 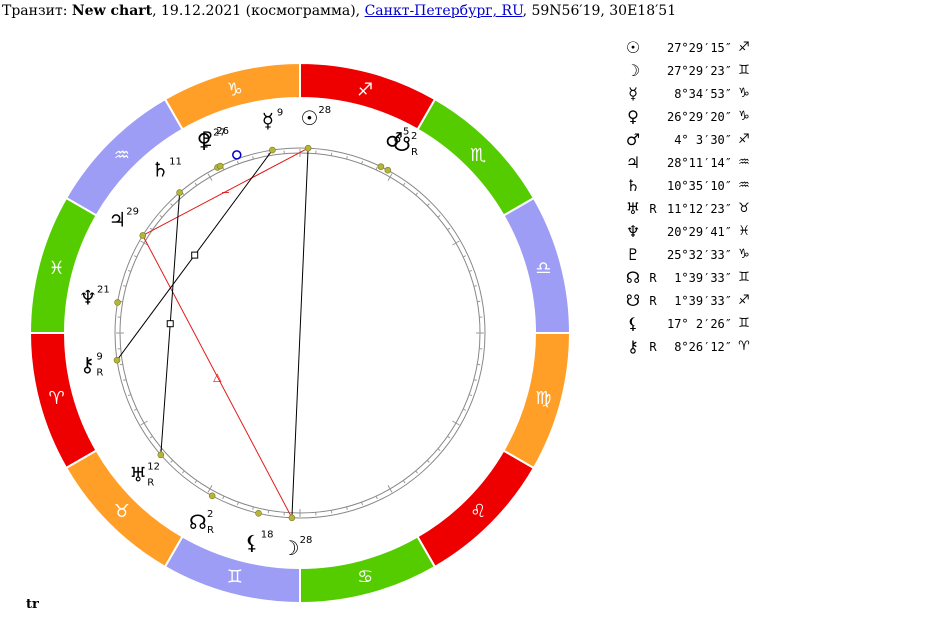 What do you see at coordinates (744, 47) in the screenshot?
I see `sign-glyph-icon: ♐` at bounding box center [744, 47].